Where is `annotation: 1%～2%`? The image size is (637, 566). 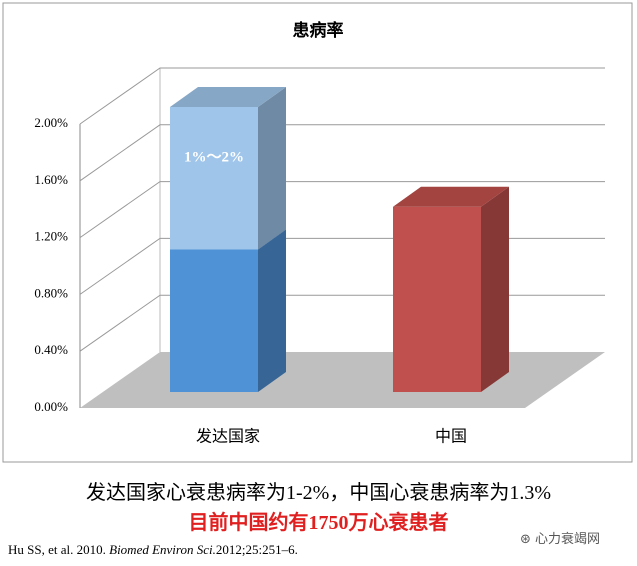
annotation: 1%～2% is located at coordinates (214, 158).